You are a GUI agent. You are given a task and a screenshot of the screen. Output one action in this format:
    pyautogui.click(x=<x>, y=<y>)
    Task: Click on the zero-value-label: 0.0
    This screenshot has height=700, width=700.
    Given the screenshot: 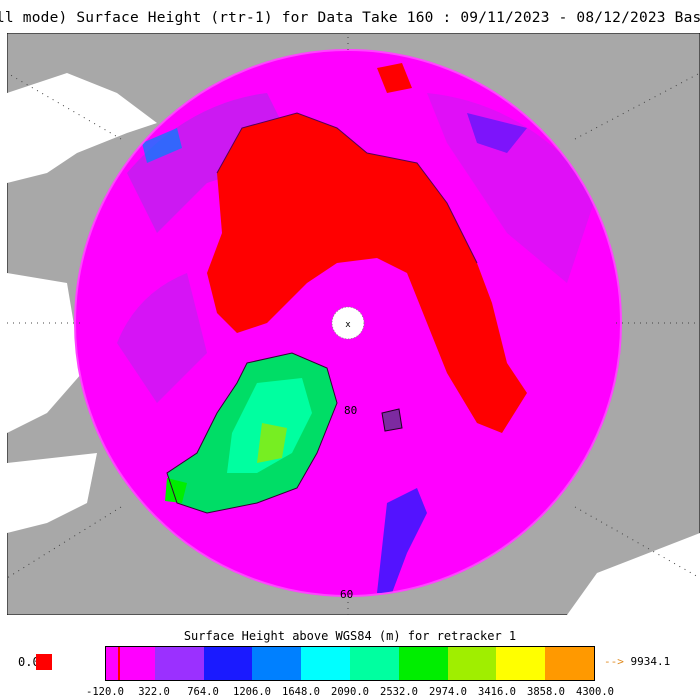 What is the action you would take?
    pyautogui.click(x=29, y=662)
    